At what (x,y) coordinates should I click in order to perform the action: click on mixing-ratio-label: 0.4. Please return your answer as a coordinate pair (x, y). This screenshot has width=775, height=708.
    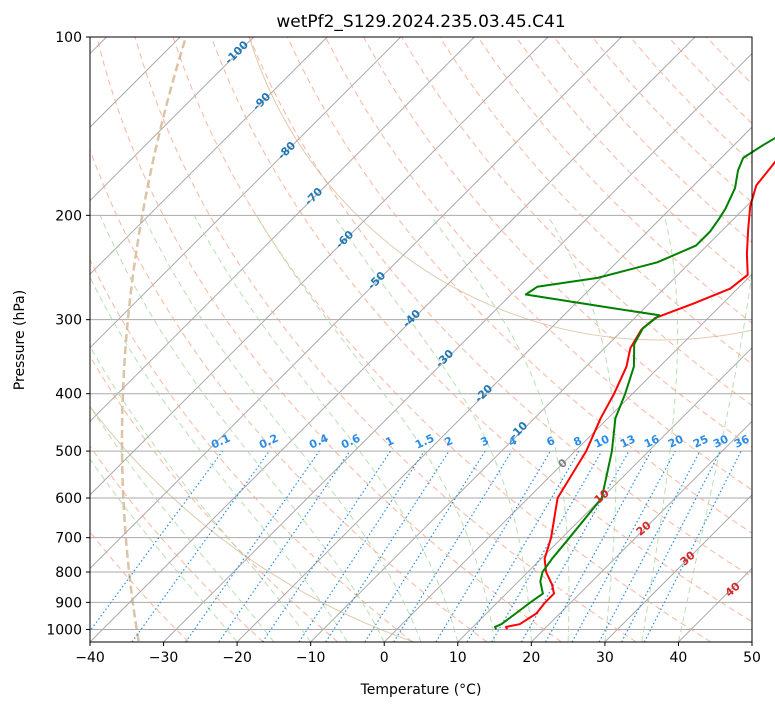
    Looking at the image, I should click on (318, 441).